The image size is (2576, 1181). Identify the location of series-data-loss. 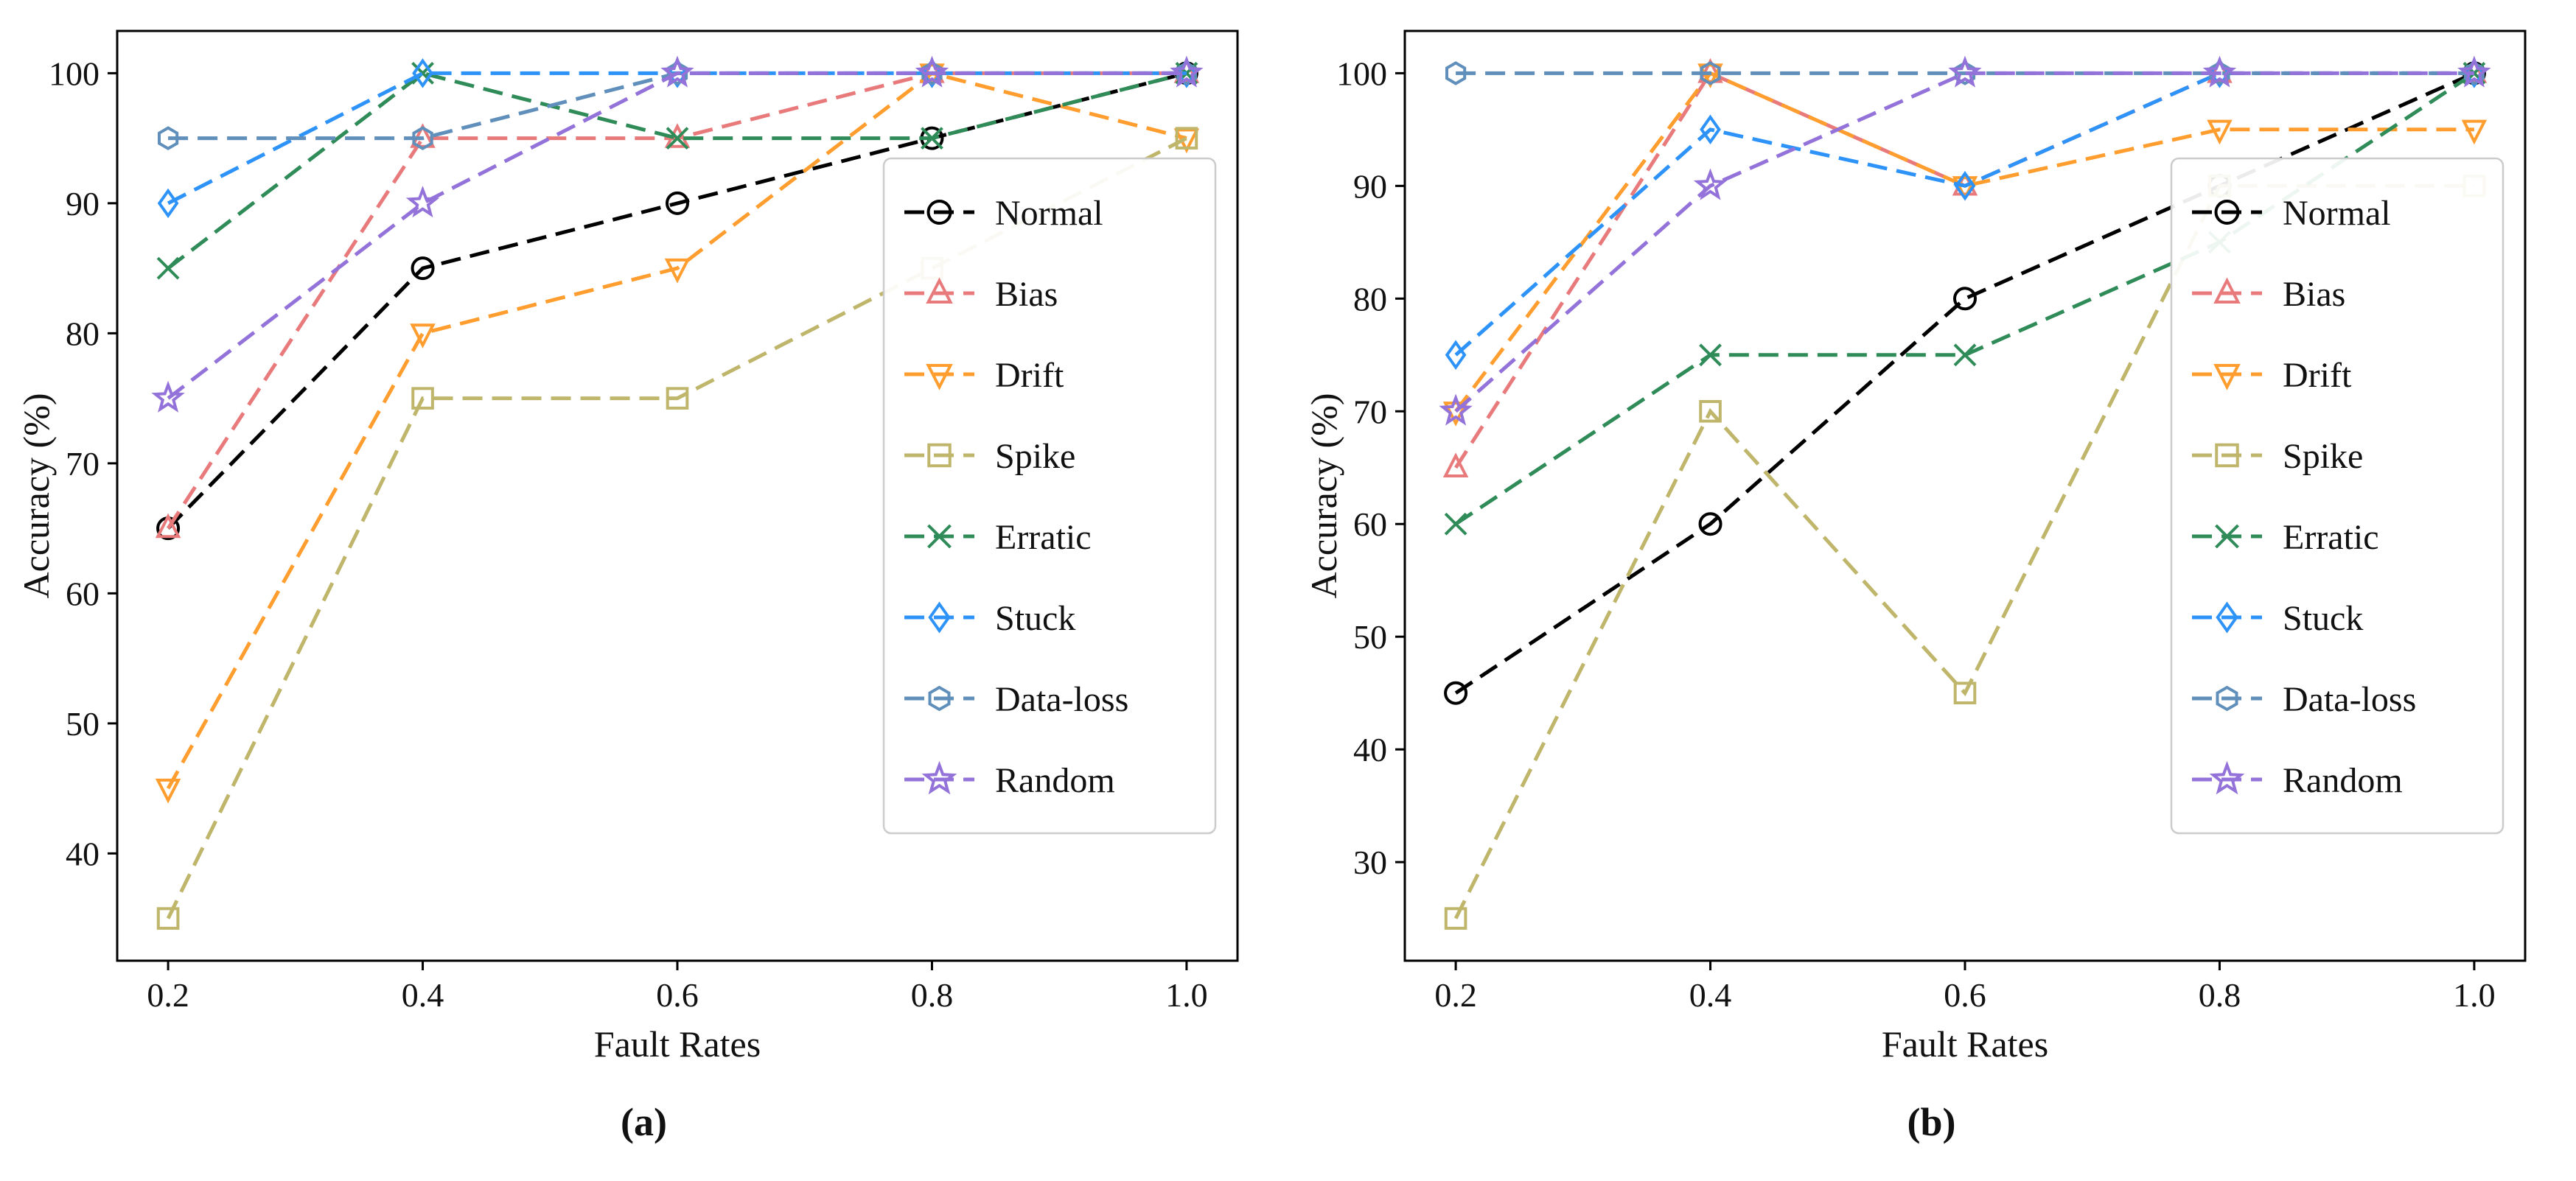
(677, 105).